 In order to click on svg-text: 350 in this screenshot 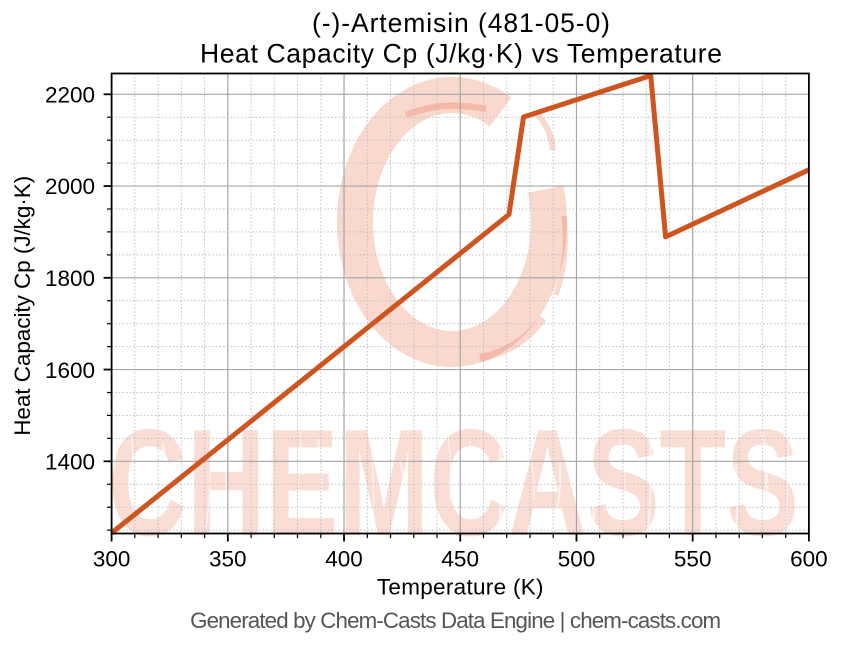, I will do `click(228, 559)`.